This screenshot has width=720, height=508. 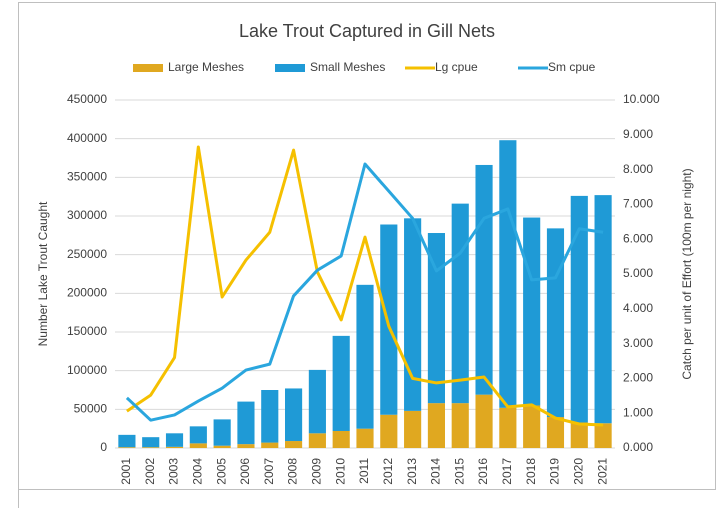 What do you see at coordinates (198, 471) in the screenshot?
I see `x-tick-label: 2004` at bounding box center [198, 471].